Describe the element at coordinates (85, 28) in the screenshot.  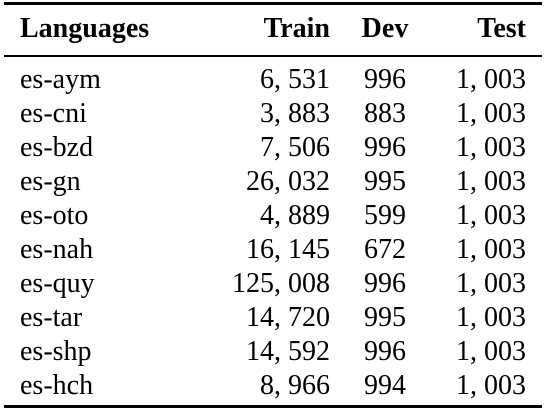
I see `header-languages: Languages` at that location.